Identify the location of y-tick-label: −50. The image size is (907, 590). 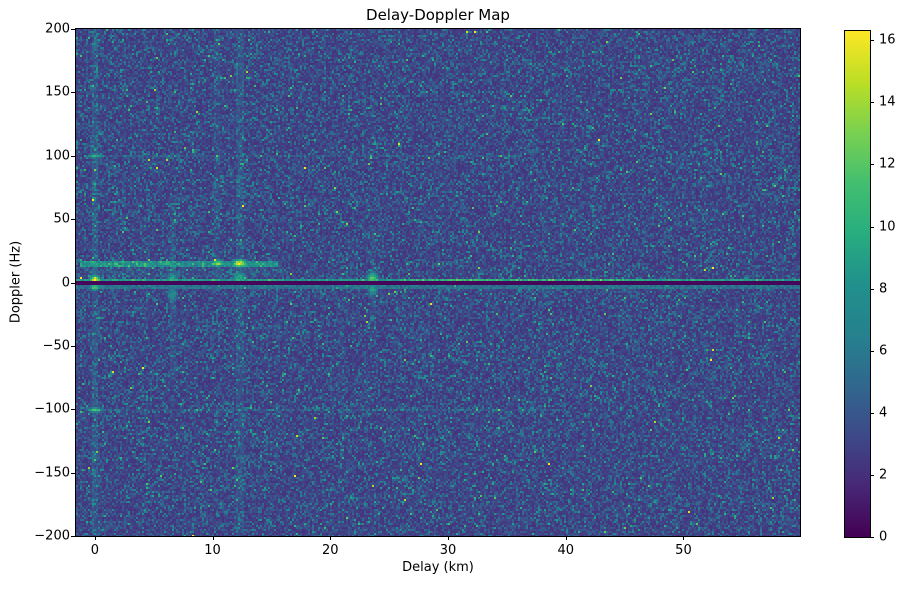
(56, 346).